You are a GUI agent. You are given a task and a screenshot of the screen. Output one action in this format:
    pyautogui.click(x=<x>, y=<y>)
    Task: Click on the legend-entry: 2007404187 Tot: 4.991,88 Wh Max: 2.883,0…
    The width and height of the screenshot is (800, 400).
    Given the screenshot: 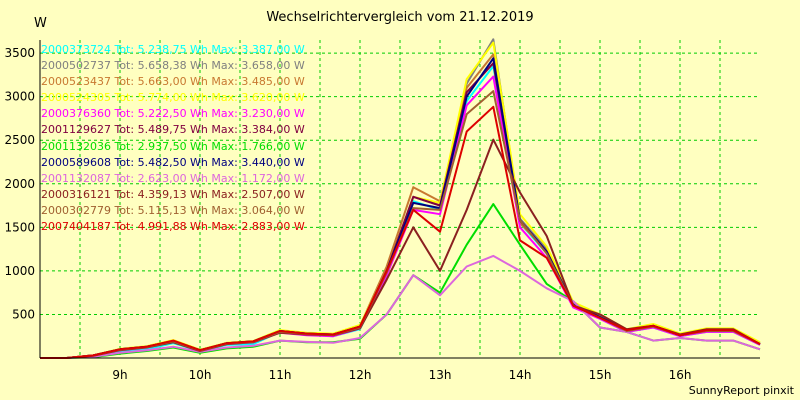 What is the action you would take?
    pyautogui.click(x=173, y=227)
    